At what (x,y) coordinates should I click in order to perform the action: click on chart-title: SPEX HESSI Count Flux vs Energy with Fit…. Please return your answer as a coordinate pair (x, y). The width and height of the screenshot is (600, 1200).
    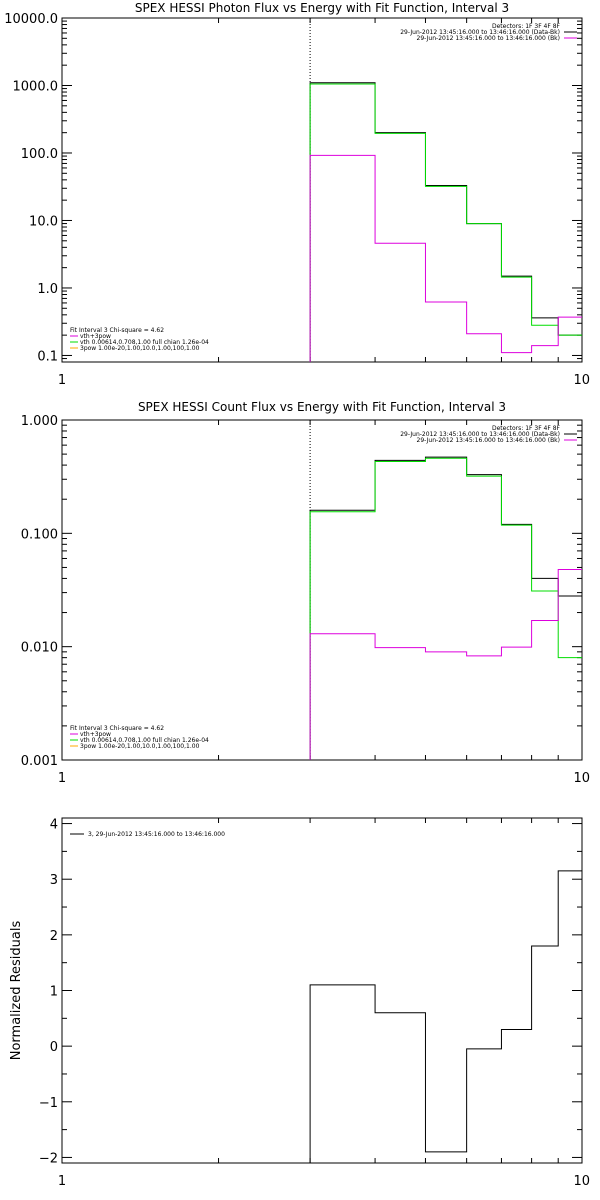
    Looking at the image, I should click on (322, 407).